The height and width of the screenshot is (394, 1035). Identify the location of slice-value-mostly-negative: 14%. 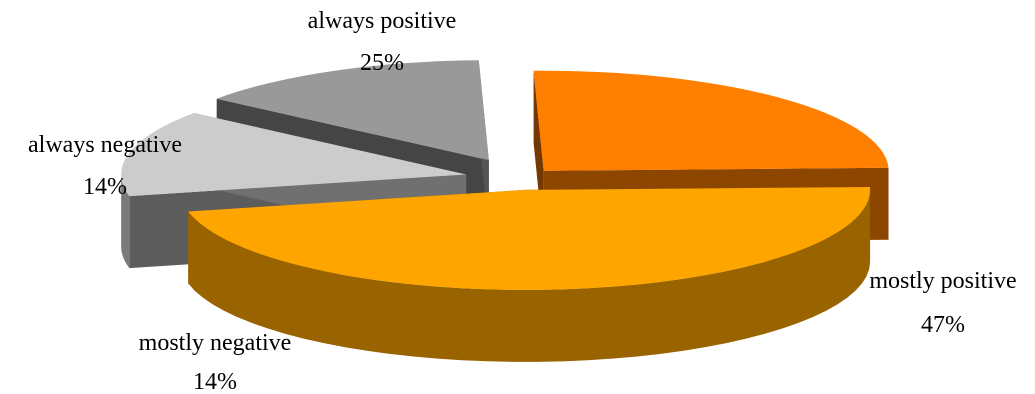
(215, 381).